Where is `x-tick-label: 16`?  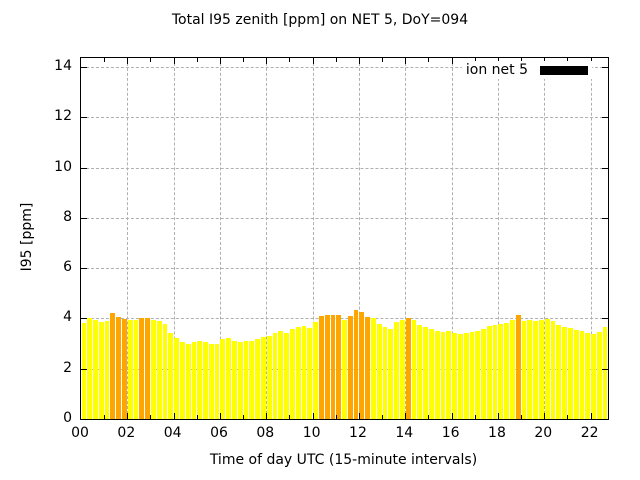 x-tick-label: 16 is located at coordinates (450, 433).